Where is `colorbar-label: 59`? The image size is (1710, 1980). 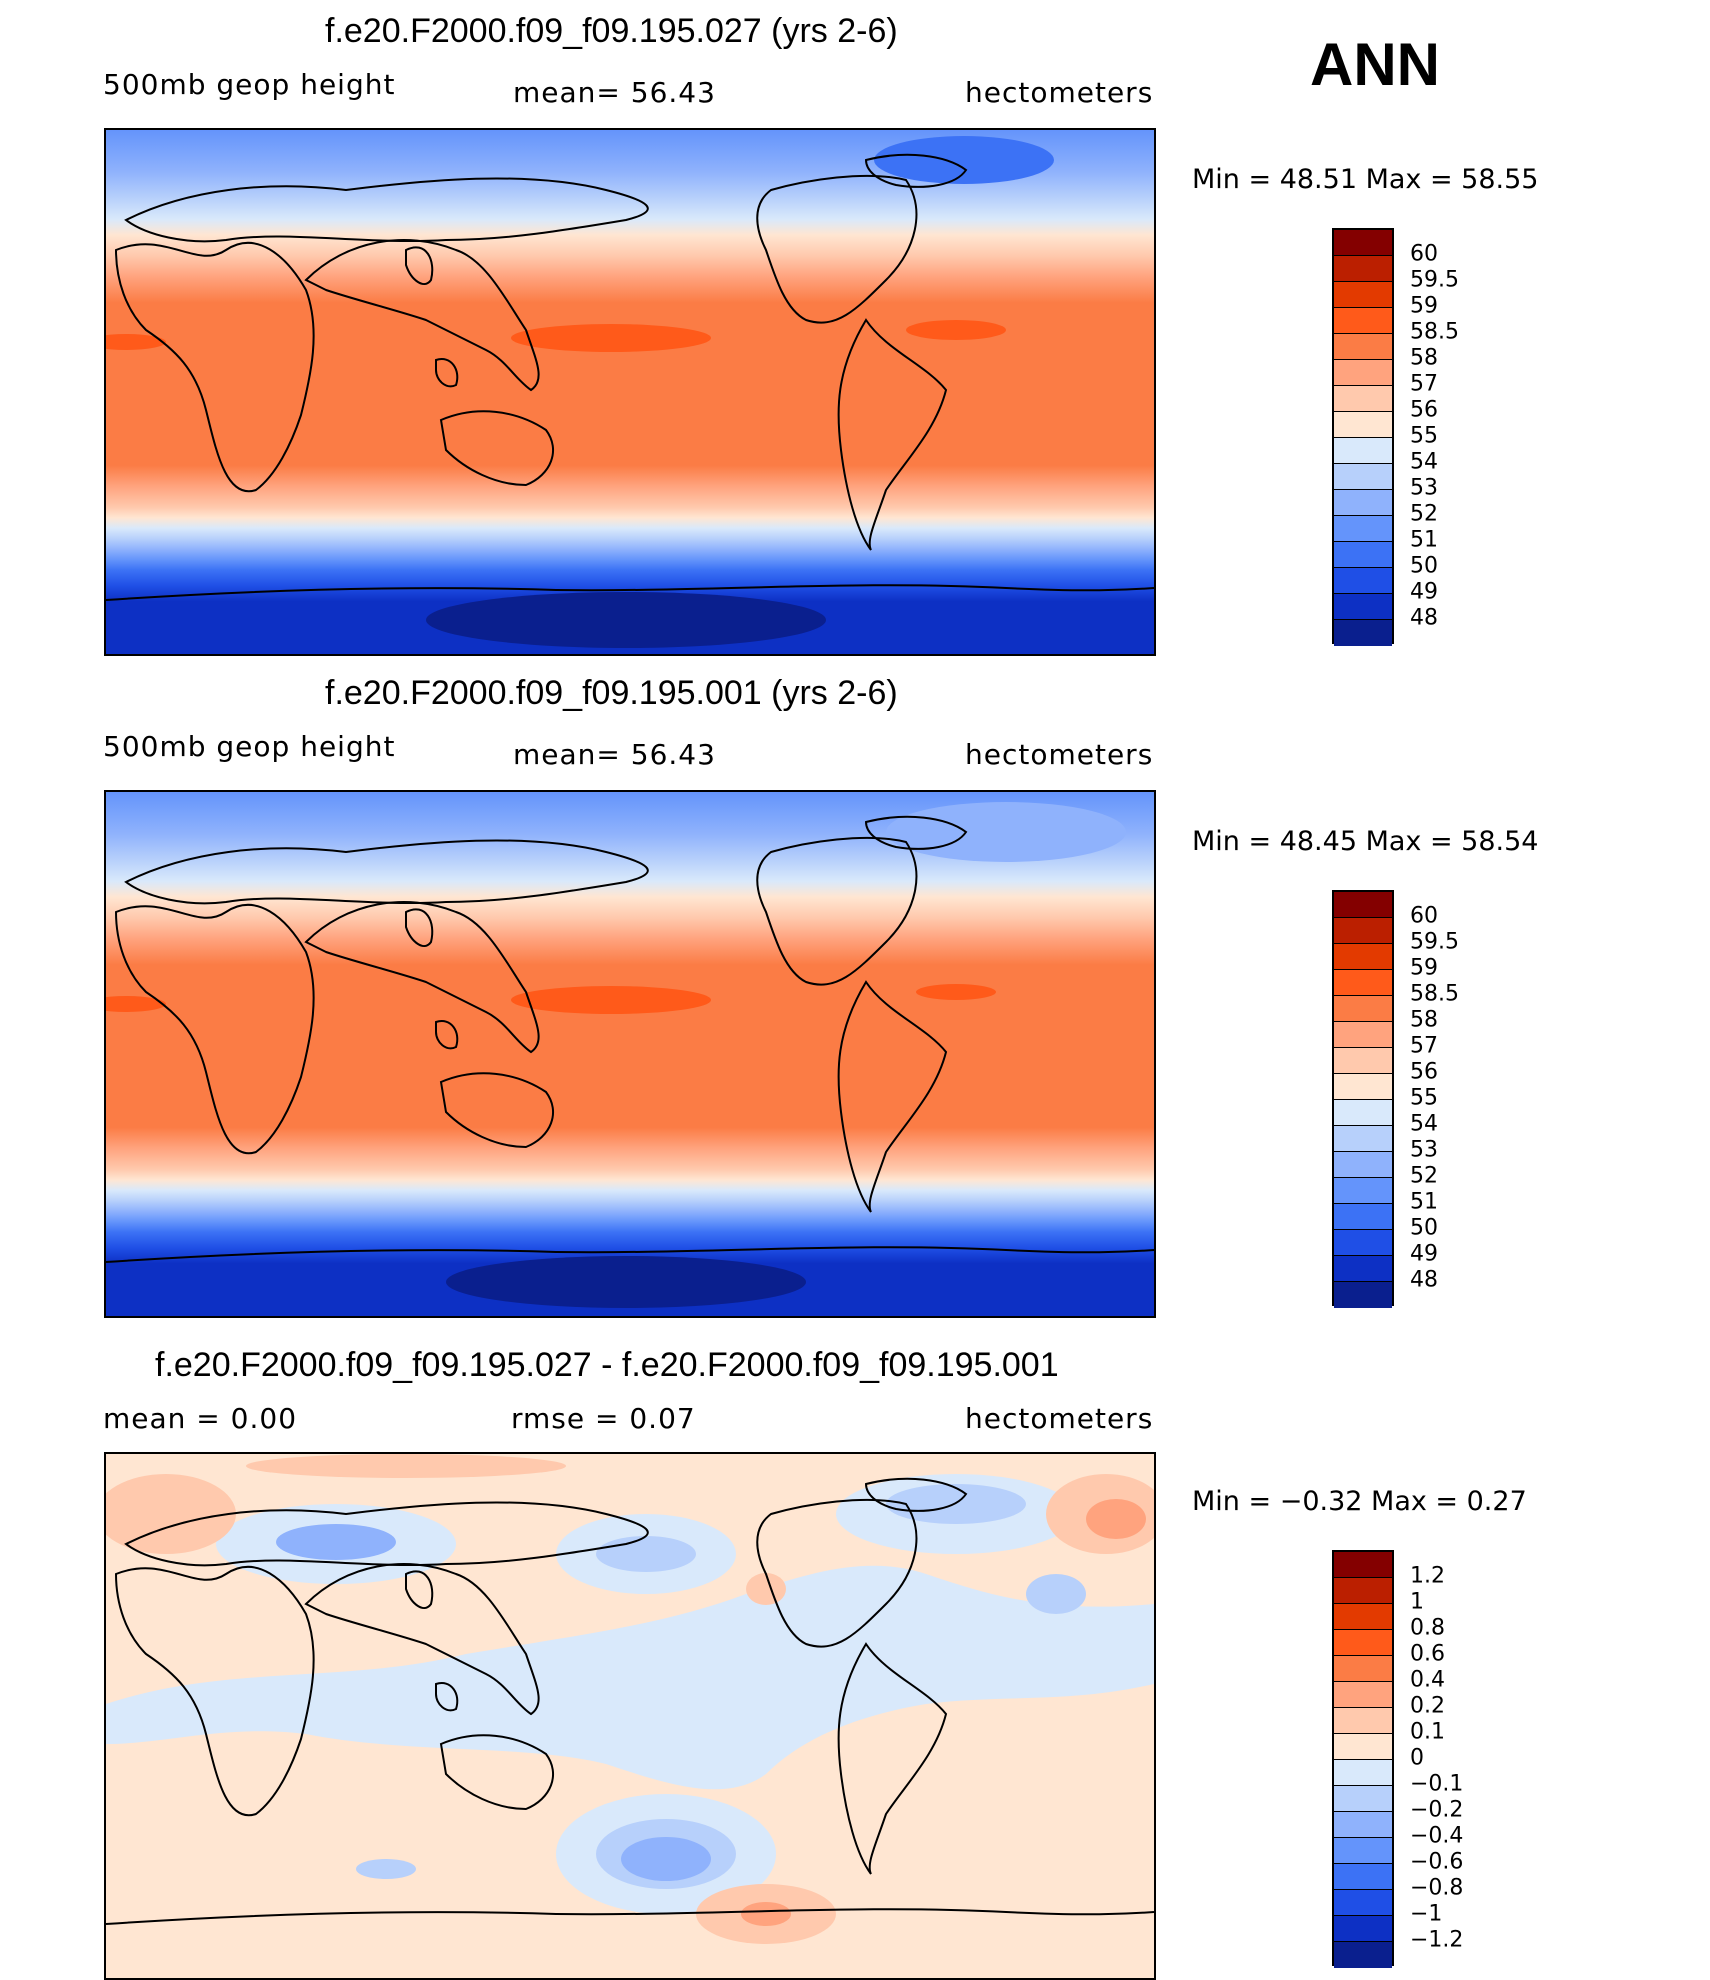
colorbar-label: 59 is located at coordinates (1424, 306).